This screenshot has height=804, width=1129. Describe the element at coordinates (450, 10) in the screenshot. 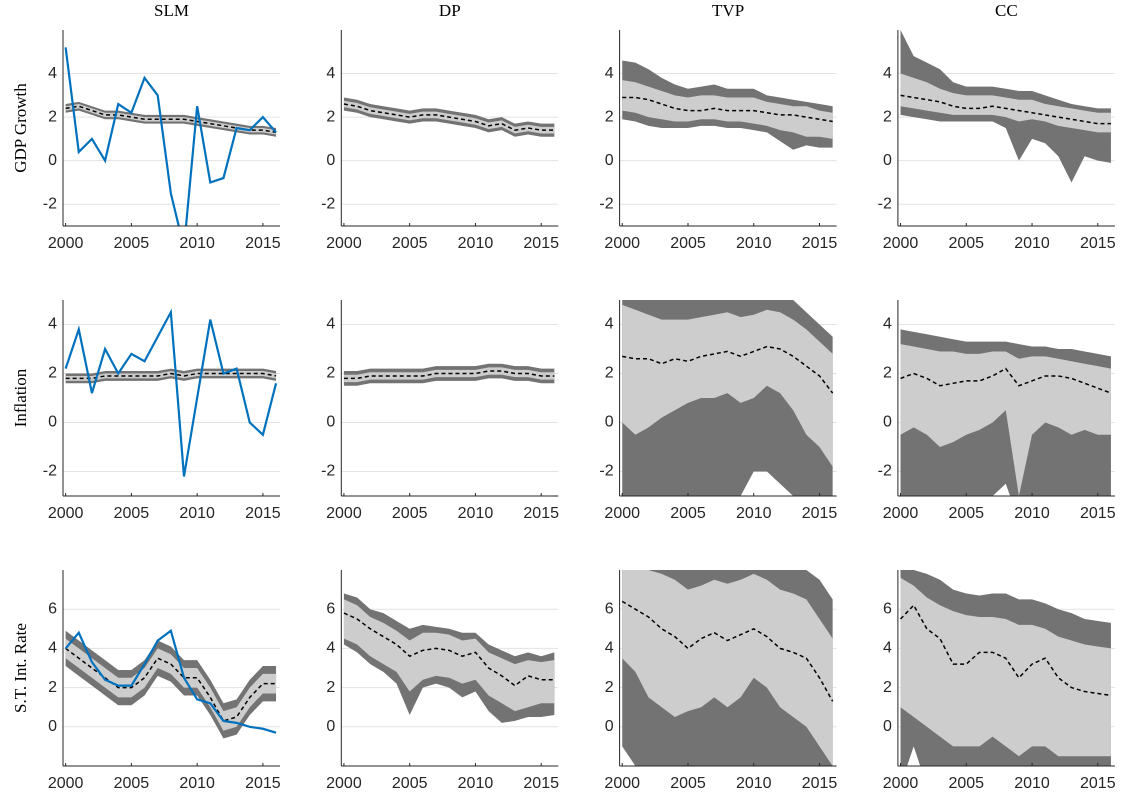

I see `panel-title: DP` at that location.